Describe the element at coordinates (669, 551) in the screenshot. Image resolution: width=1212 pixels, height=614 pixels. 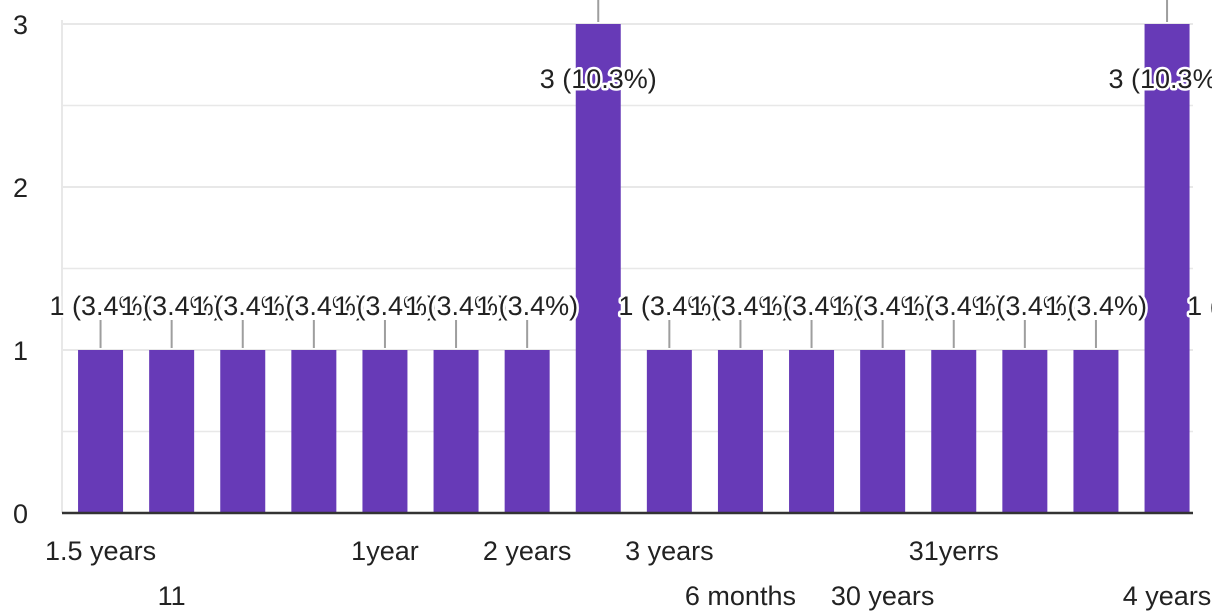
I see `x-tick-label: 3 years` at that location.